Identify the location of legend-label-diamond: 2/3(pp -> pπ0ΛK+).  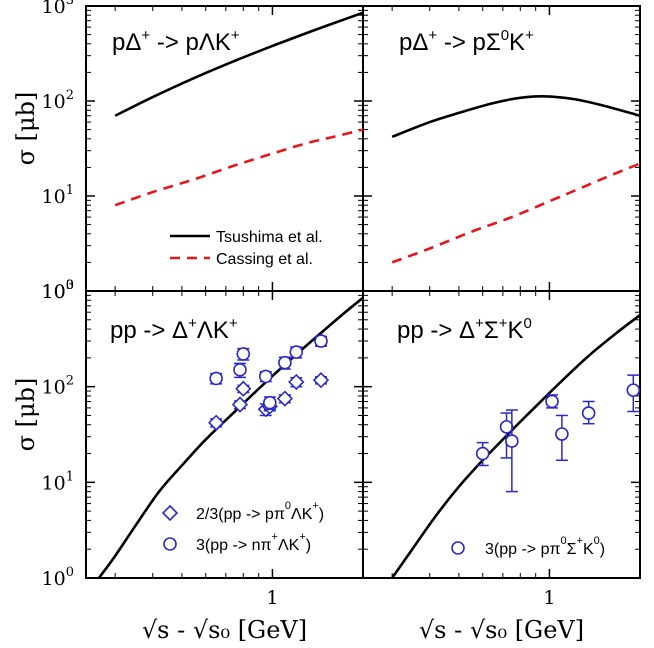
(260, 511).